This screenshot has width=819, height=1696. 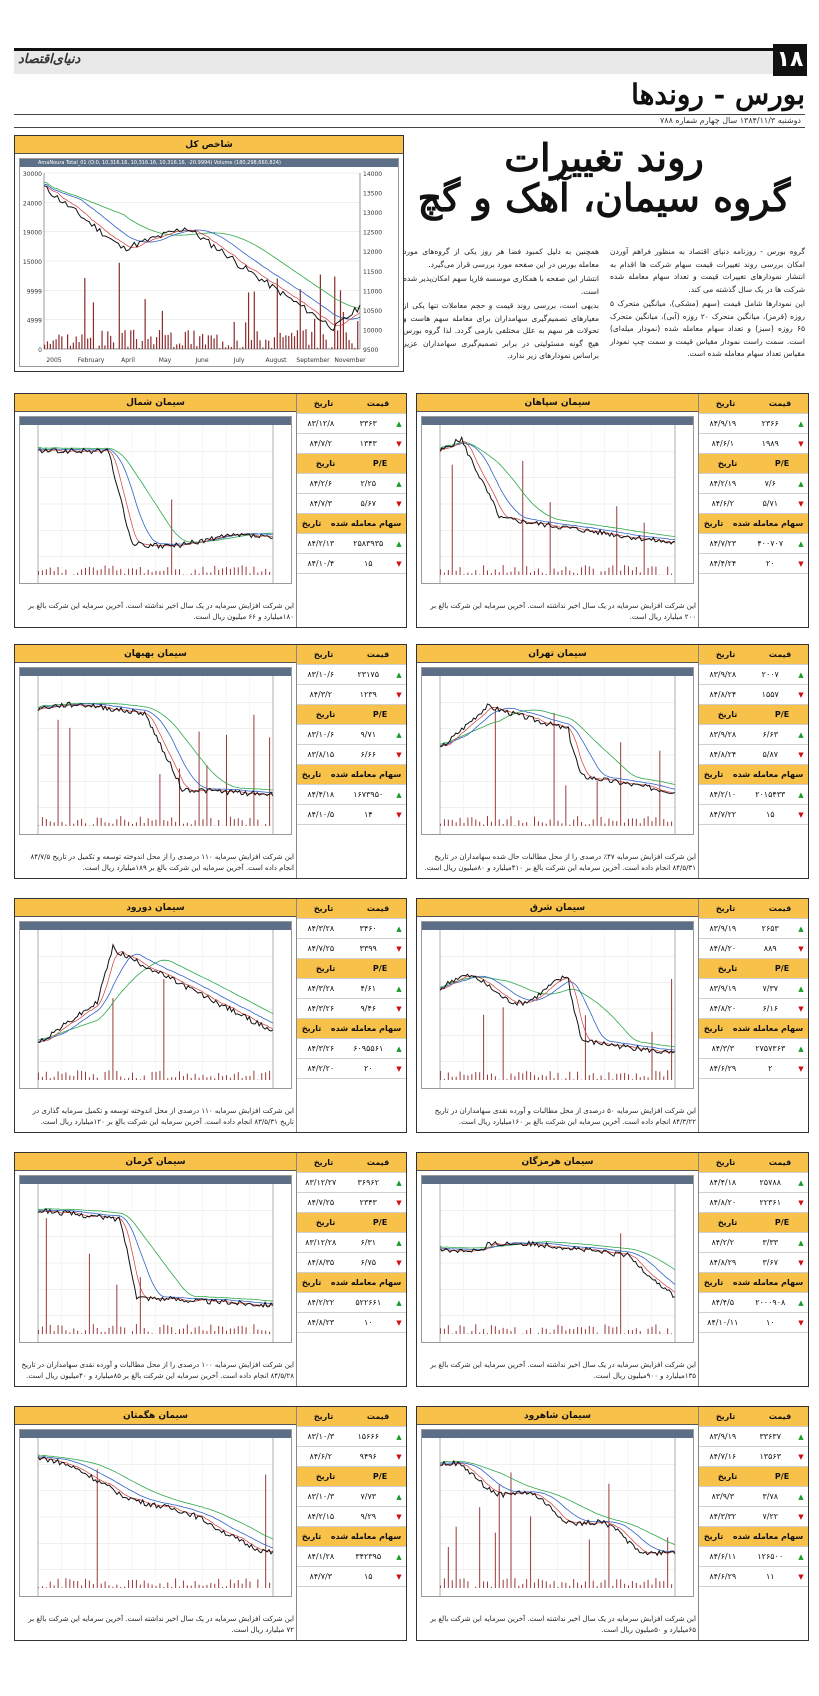 I want to click on chart-grid, so click(x=155, y=1259).